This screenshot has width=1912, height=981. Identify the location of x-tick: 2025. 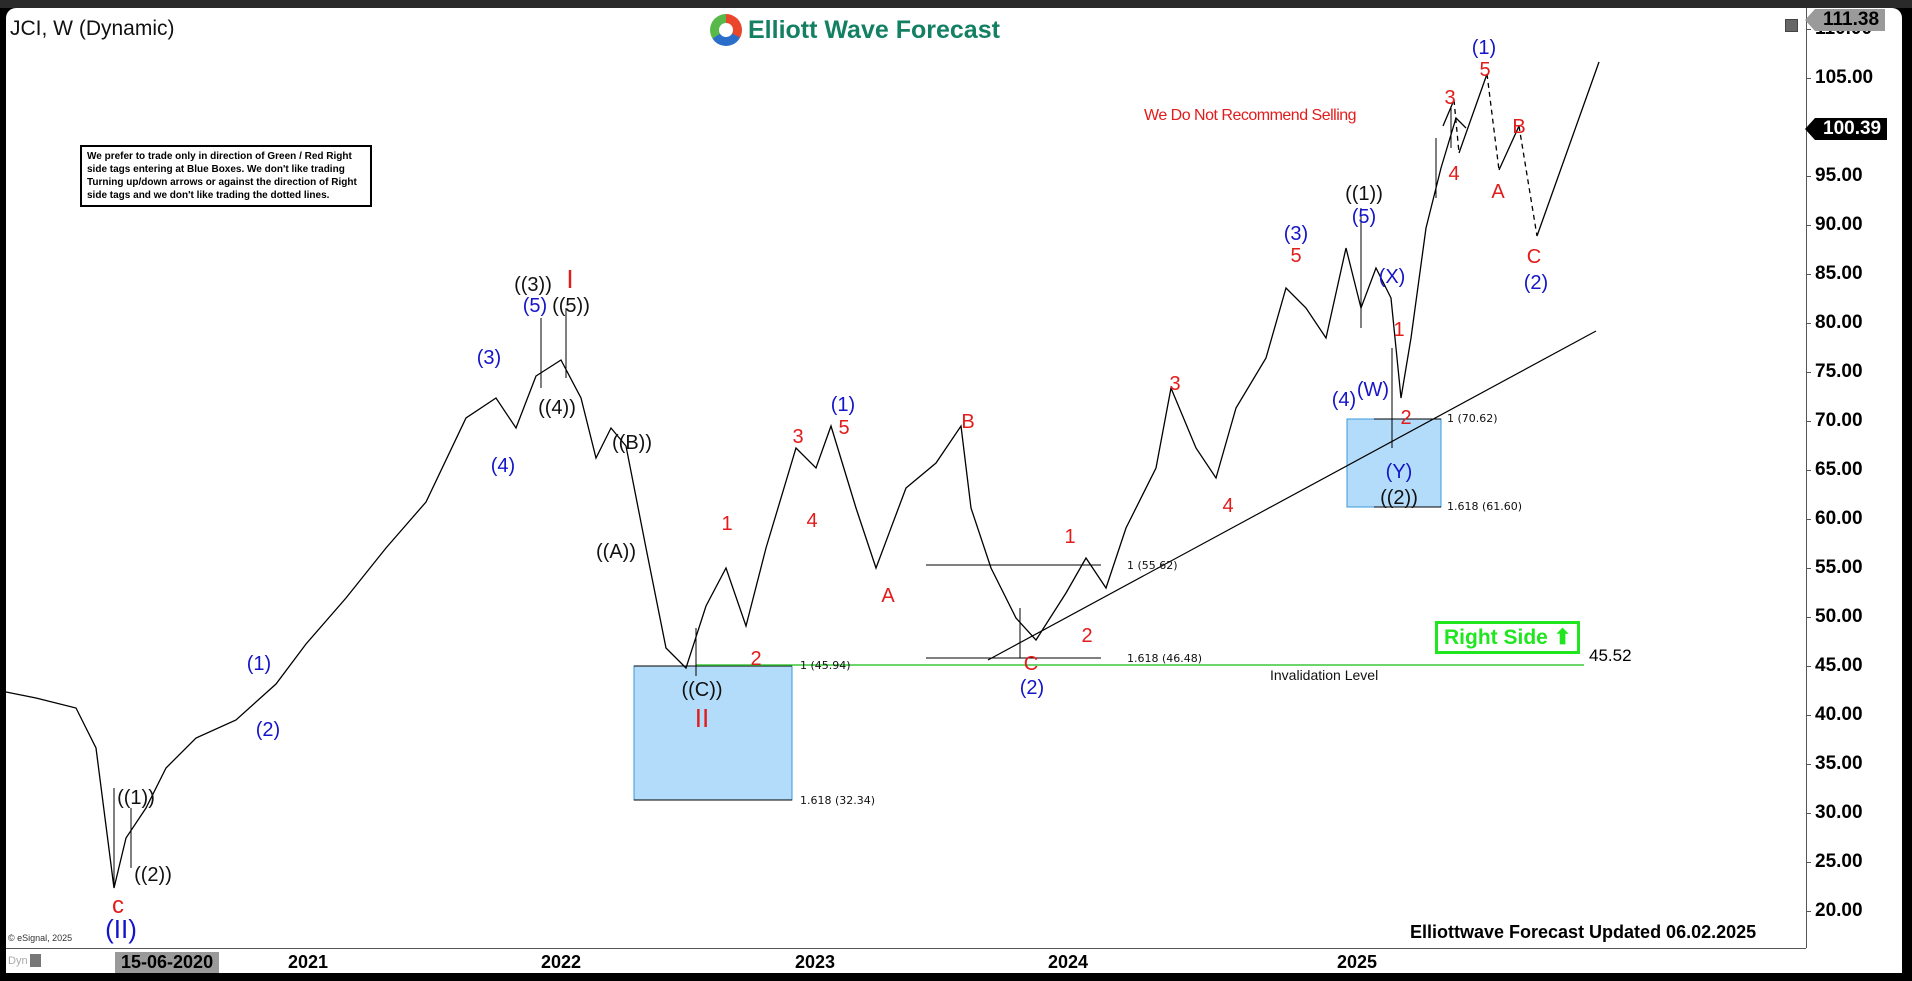
(1357, 962).